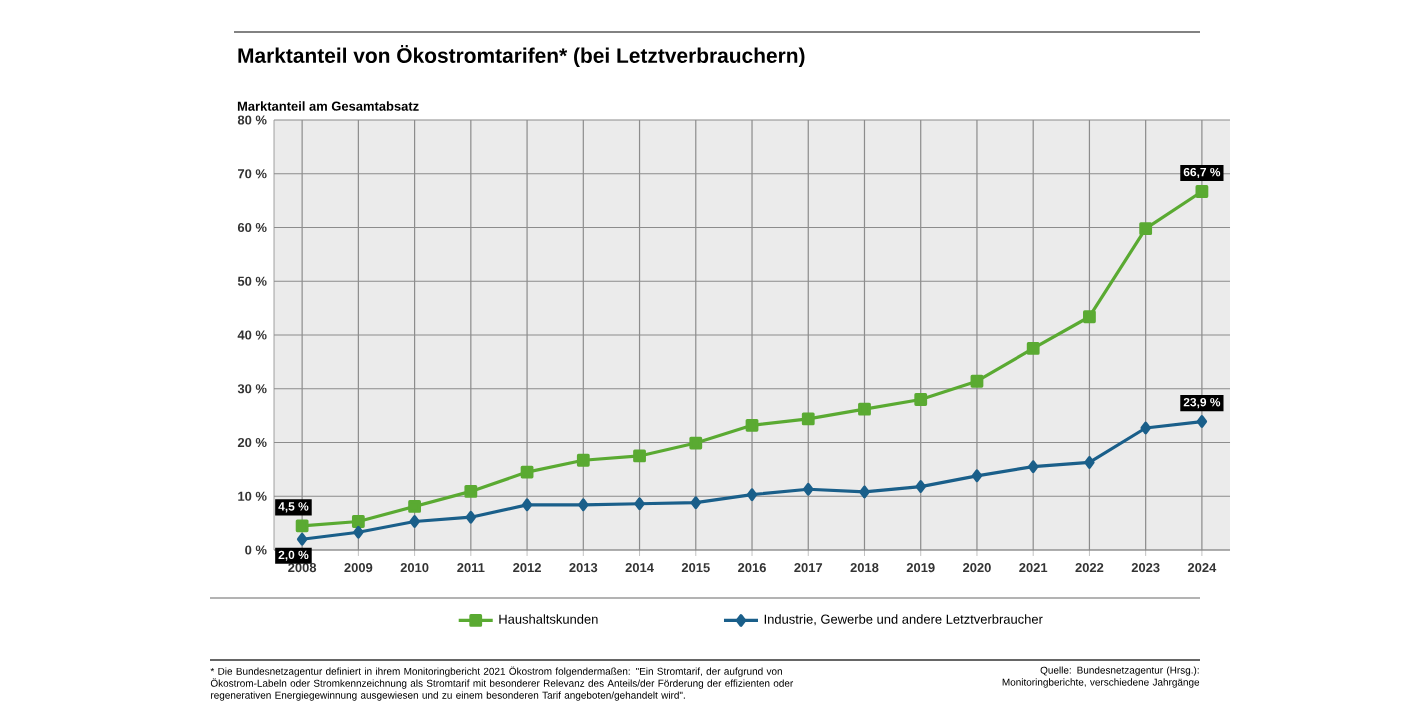  Describe the element at coordinates (521, 56) in the screenshot. I see `chart-title: Marktanteil von Ökostromtarifen* (bei Letztverbrauchern)` at that location.